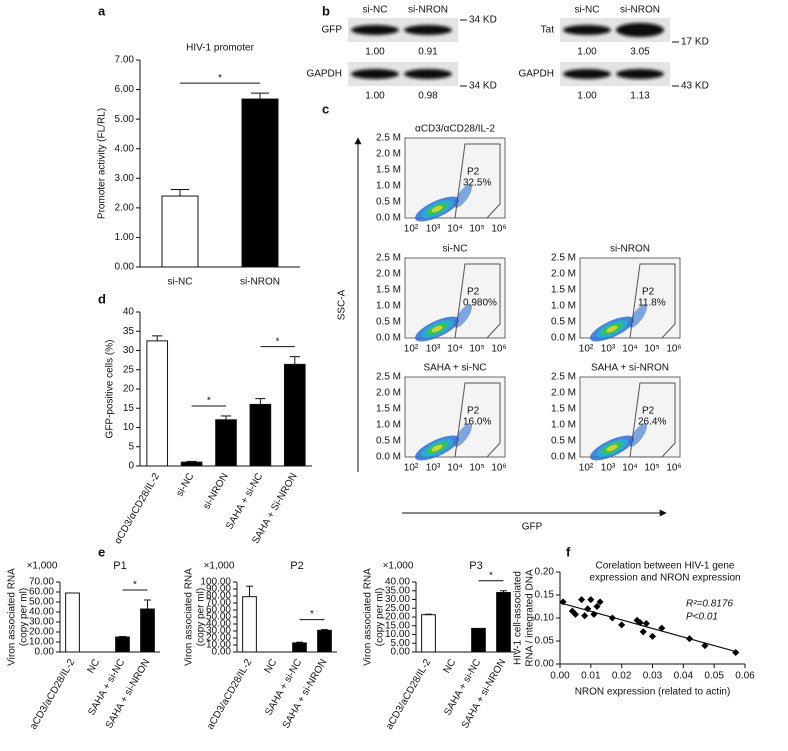 This screenshot has height=751, width=788. What do you see at coordinates (342, 304) in the screenshot?
I see `flow-y-label: SSC-A` at bounding box center [342, 304].